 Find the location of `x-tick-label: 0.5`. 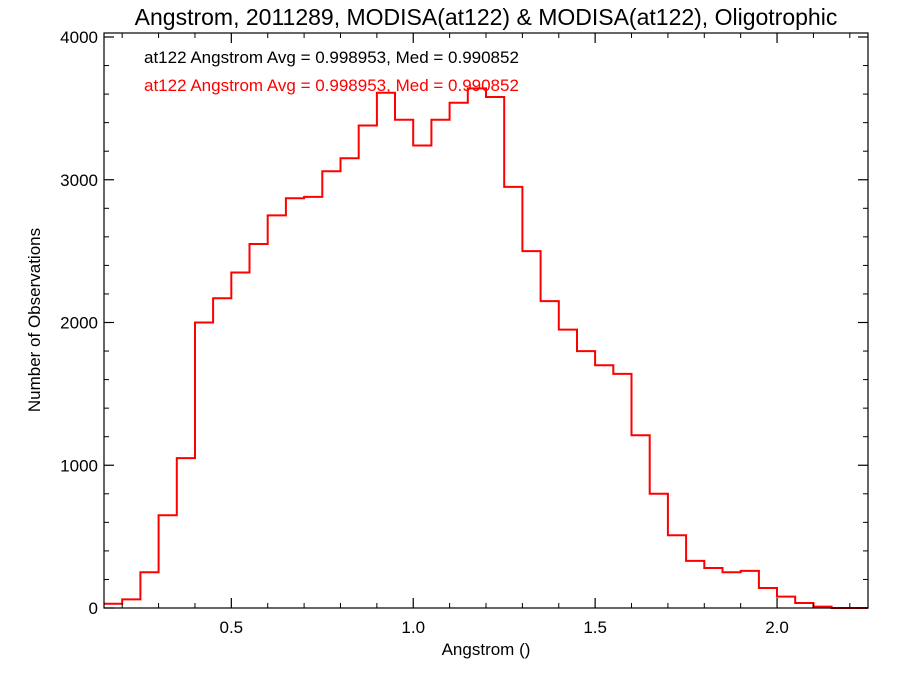

x-tick-label: 0.5 is located at coordinates (232, 627).